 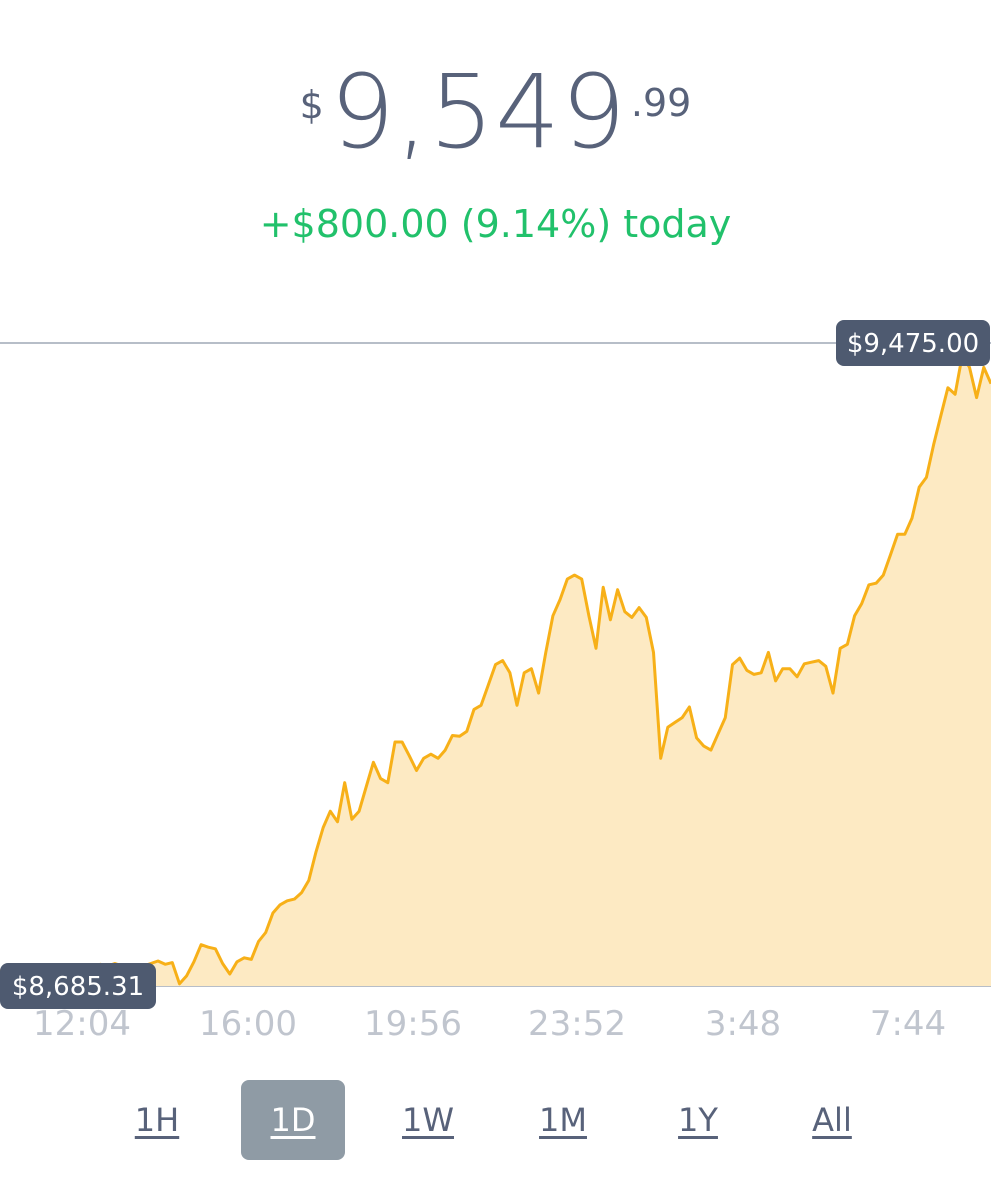 What do you see at coordinates (248, 1024) in the screenshot?
I see `x-tick: 16:00` at bounding box center [248, 1024].